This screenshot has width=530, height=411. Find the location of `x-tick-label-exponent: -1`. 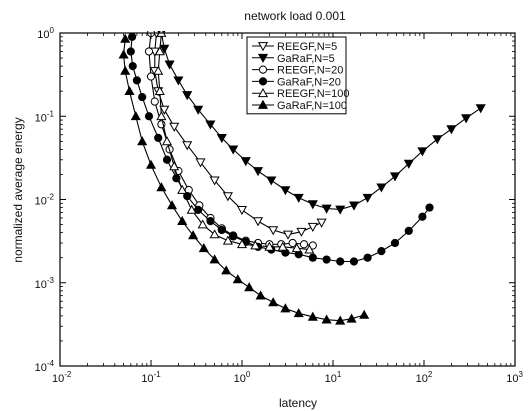

x-tick-label-exponent: -1 is located at coordinates (158, 374).